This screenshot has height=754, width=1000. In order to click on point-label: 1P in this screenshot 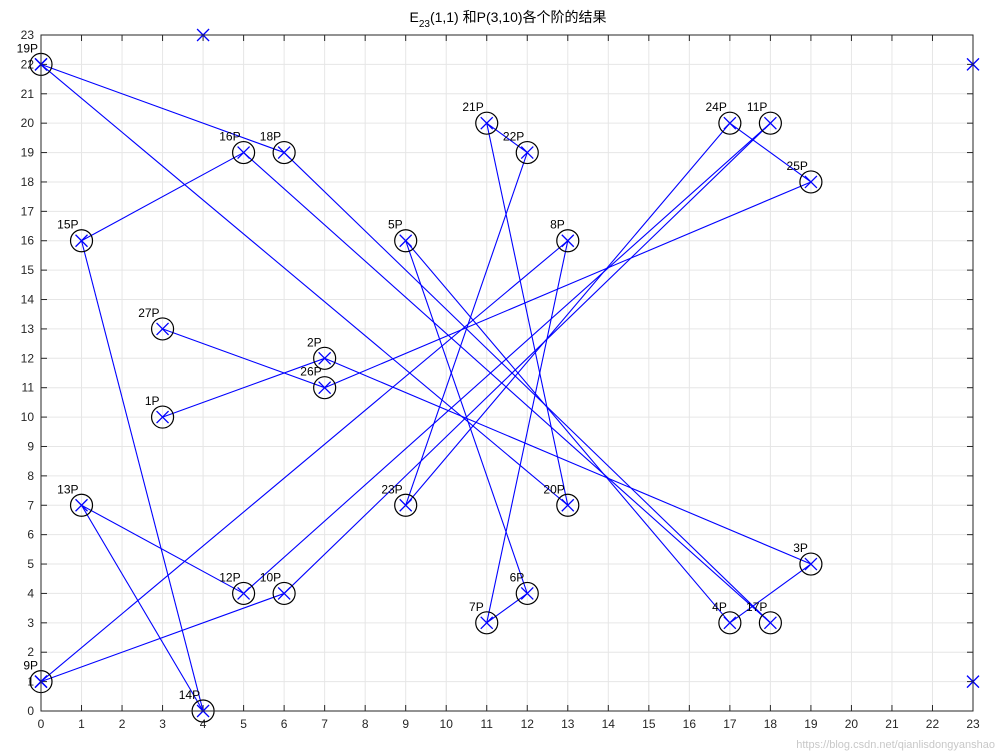, I will do `click(152, 401)`.